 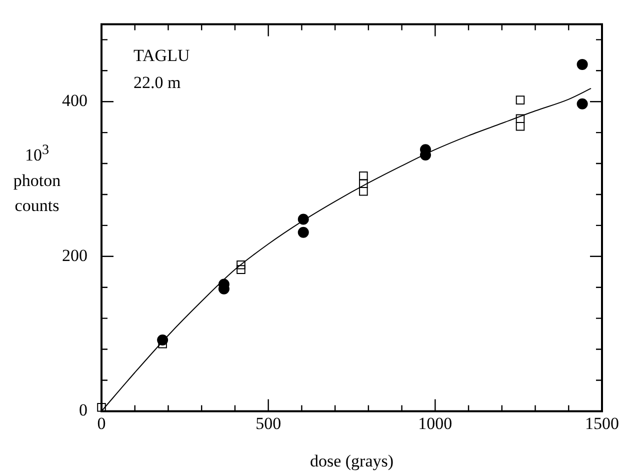 I want to click on y-tick-label: 200, so click(x=75, y=255).